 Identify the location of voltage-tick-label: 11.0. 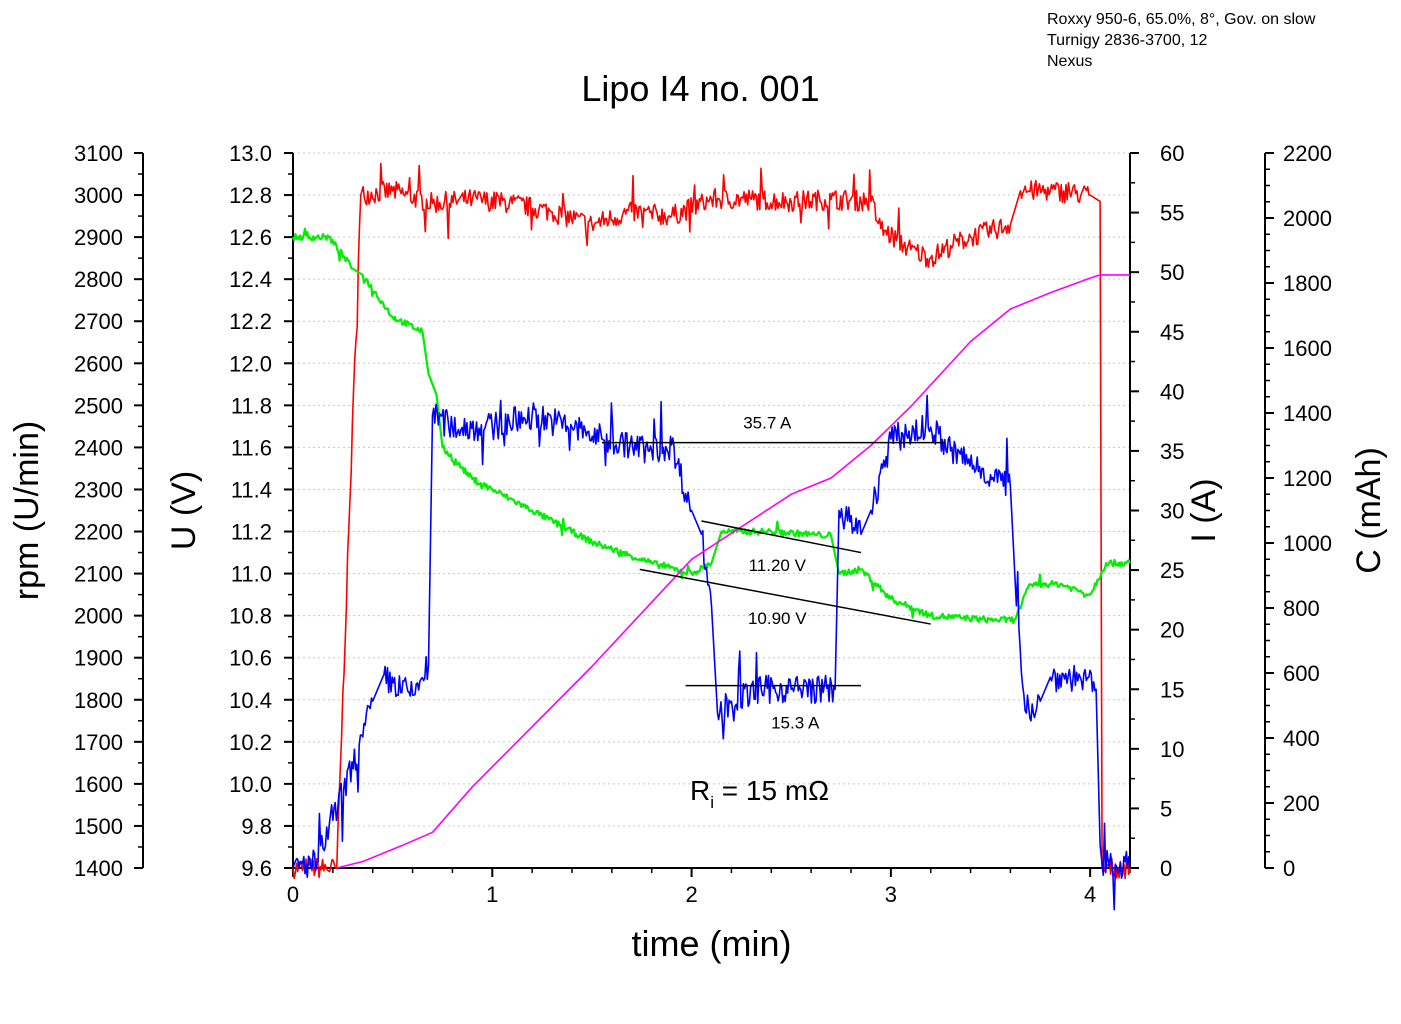
(251, 574).